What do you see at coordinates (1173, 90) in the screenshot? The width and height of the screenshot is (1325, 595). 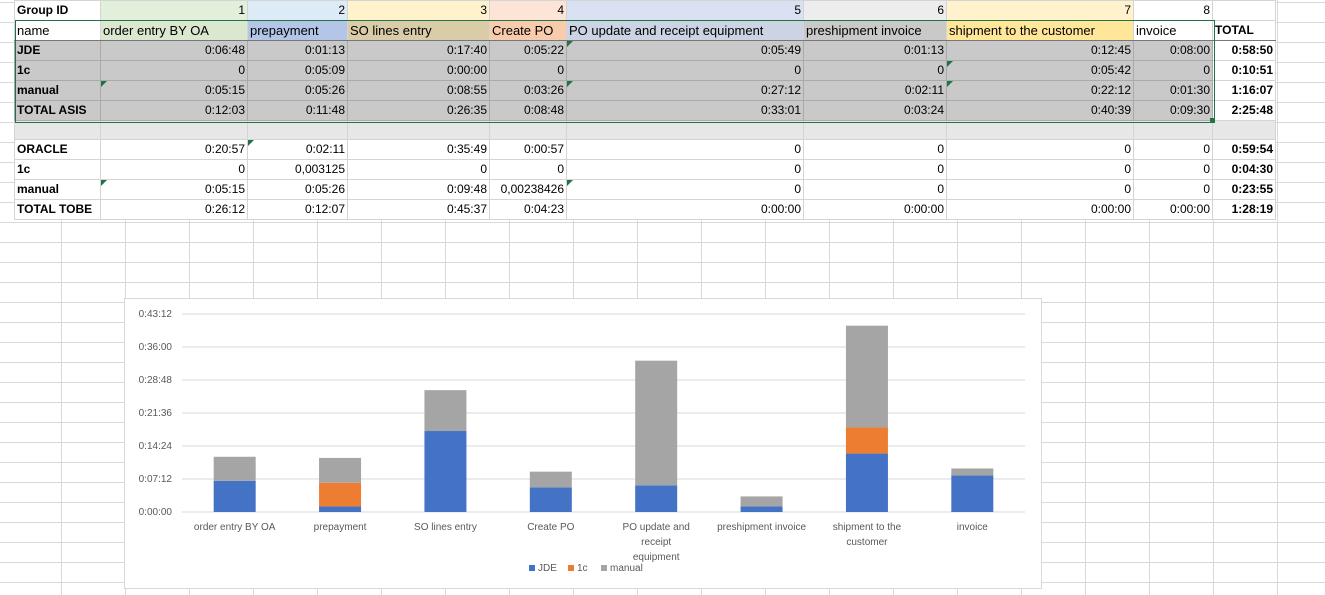 I see `value-cell: 0:01:30` at bounding box center [1173, 90].